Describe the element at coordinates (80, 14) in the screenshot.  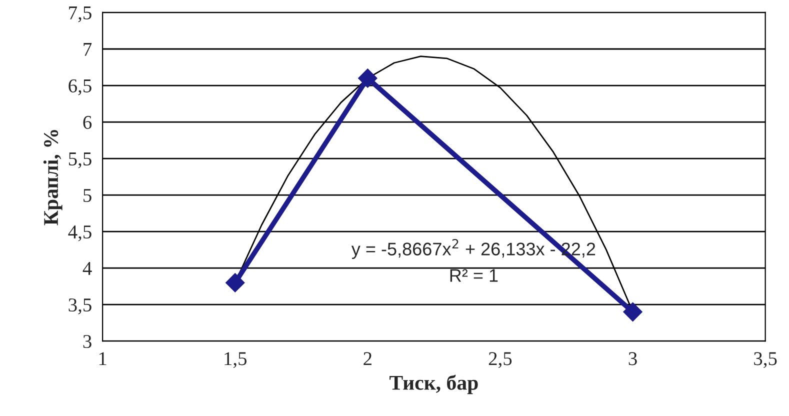
I see `y-tick-label: 7,5` at that location.